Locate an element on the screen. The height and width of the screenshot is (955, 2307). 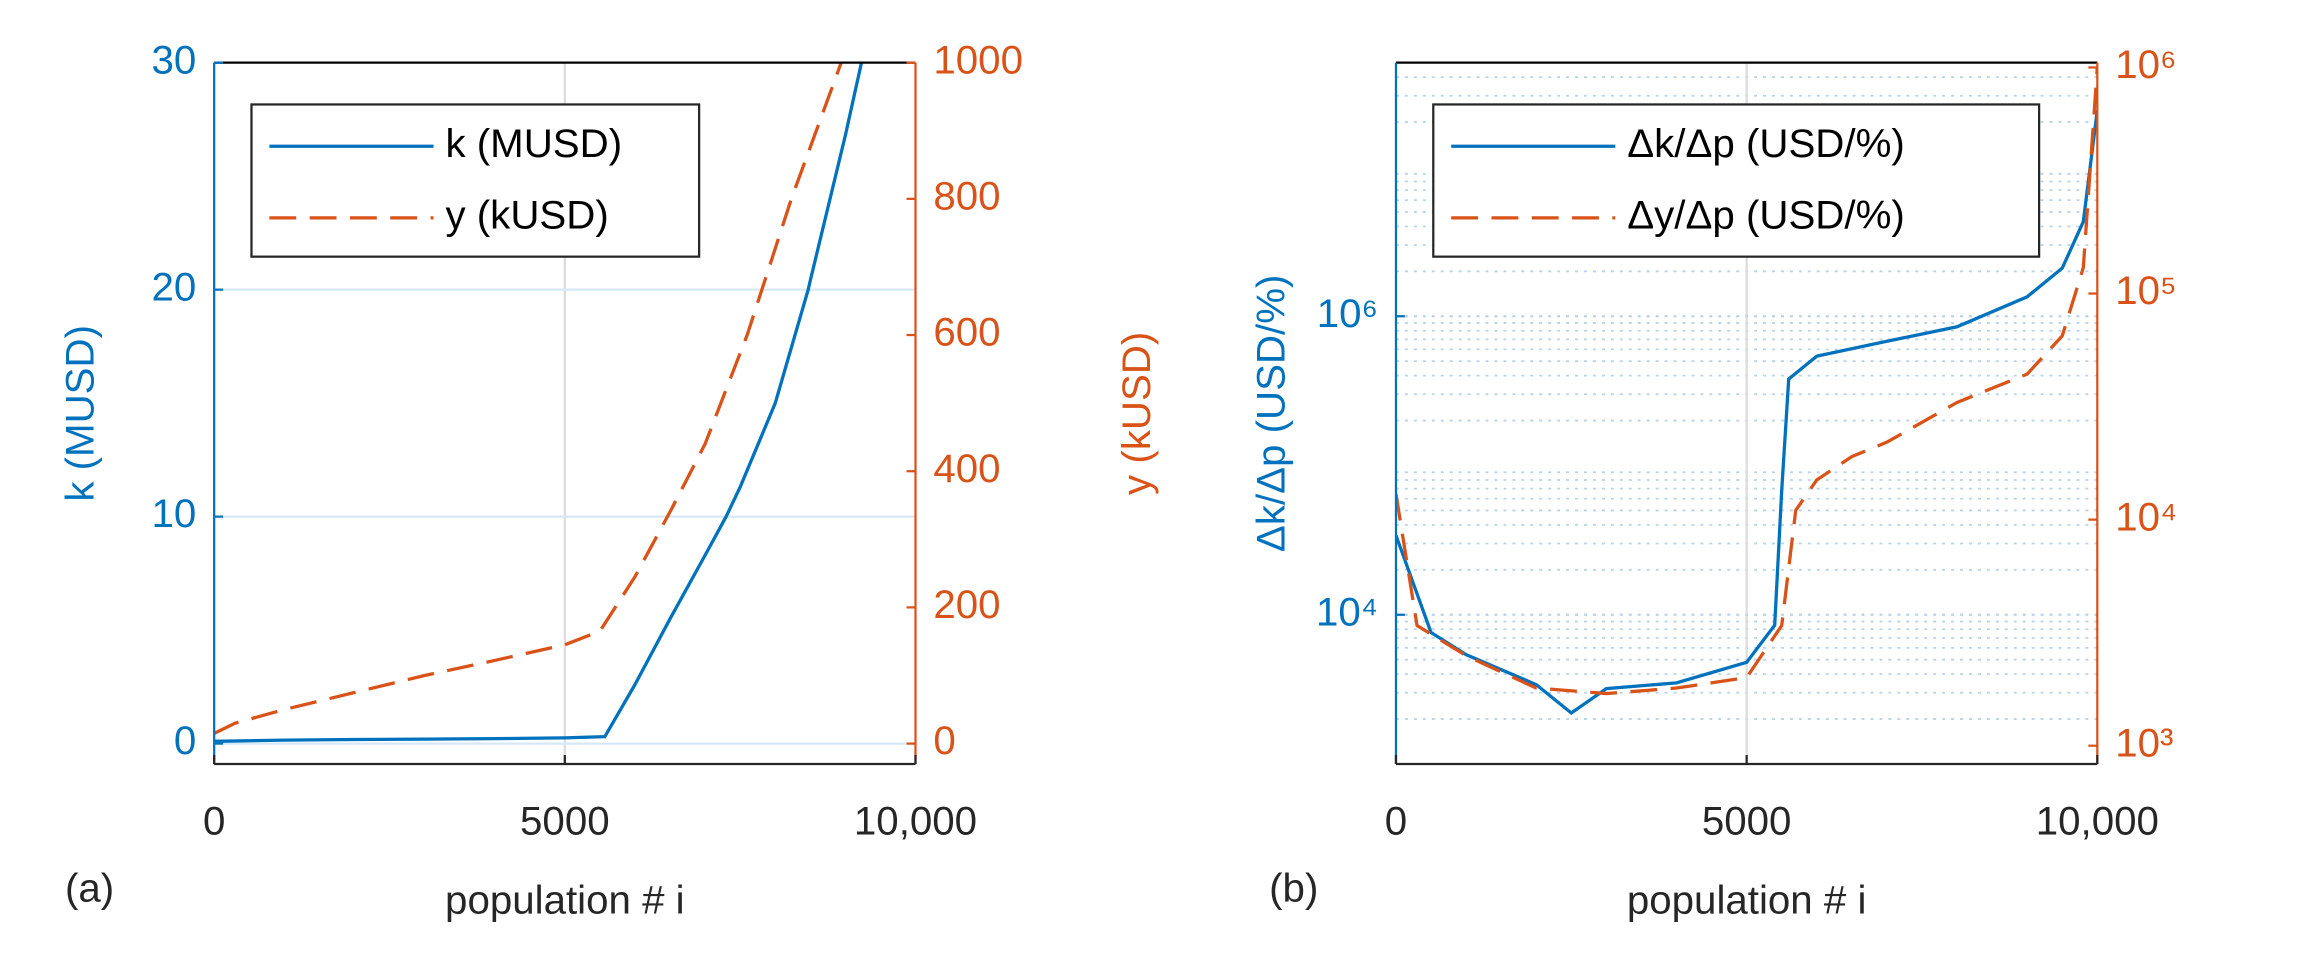
y-tick-label: 0 is located at coordinates (185, 740).